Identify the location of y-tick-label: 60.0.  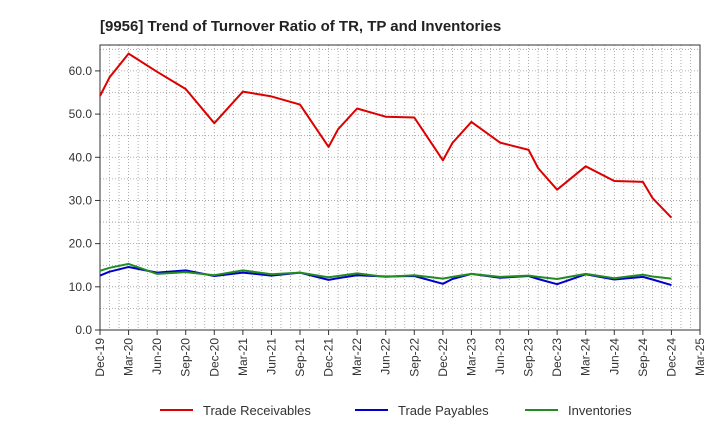
(81, 71).